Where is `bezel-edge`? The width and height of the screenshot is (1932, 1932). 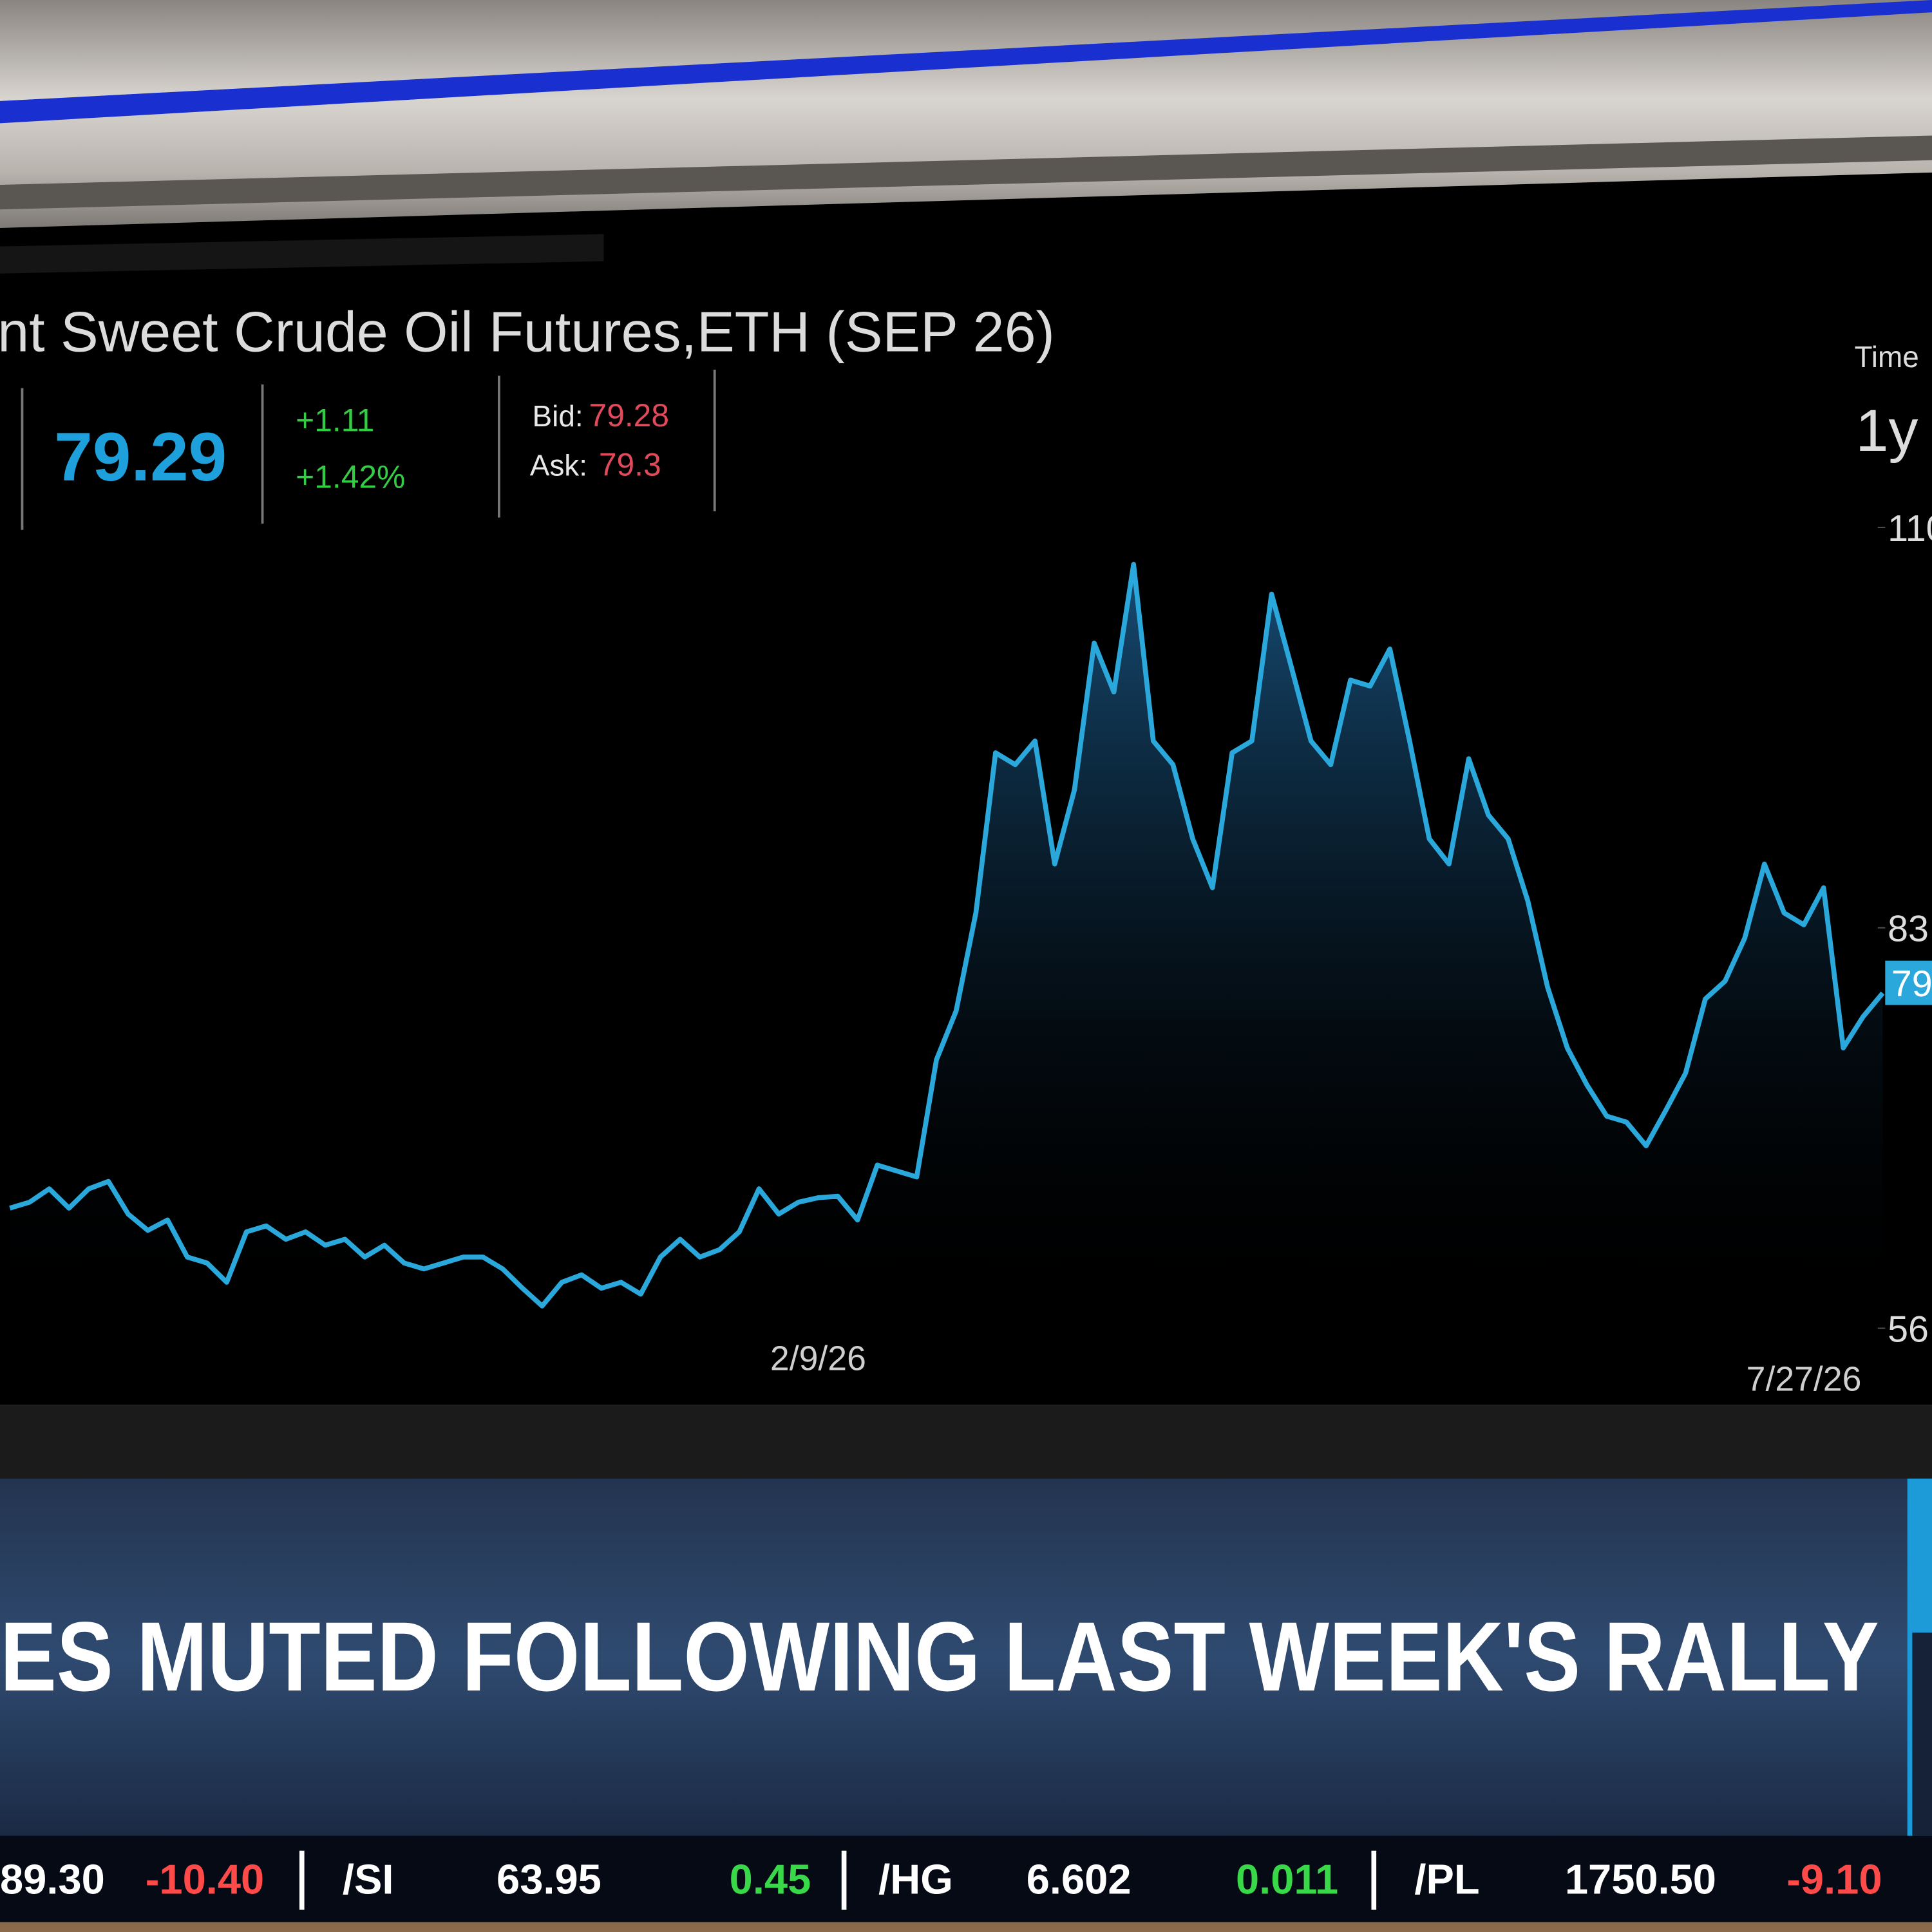 bezel-edge is located at coordinates (966, 173).